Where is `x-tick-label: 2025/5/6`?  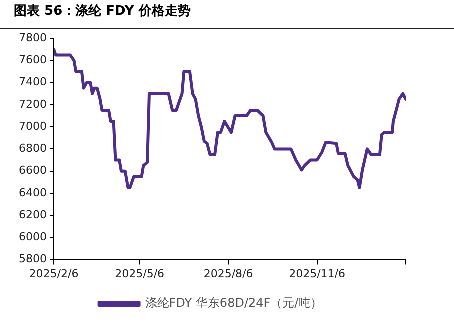 x-tick-label: 2025/5/6 is located at coordinates (140, 273).